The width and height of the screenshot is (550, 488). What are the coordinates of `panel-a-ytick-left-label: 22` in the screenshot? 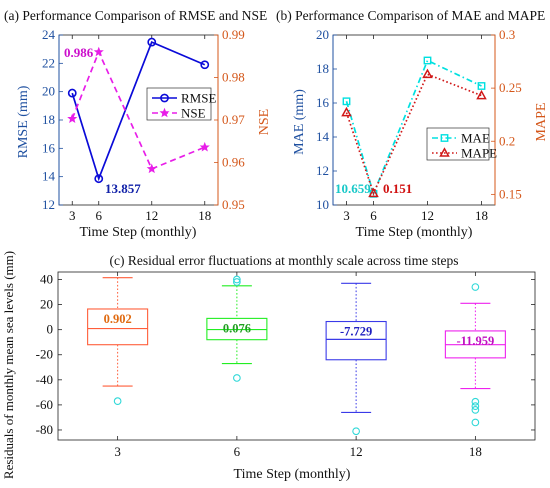 It's located at (48, 62).